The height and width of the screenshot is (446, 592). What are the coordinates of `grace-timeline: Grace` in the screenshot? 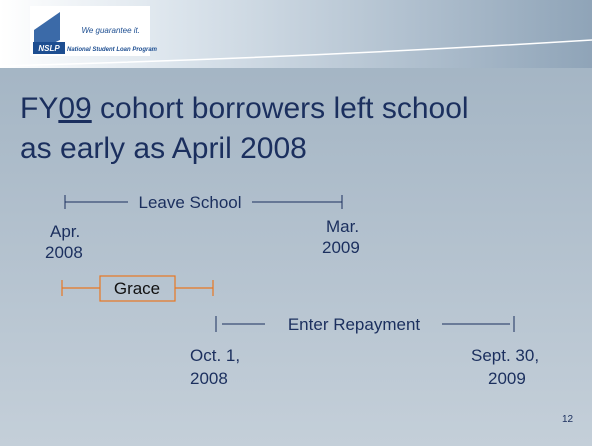 It's located at (137, 288).